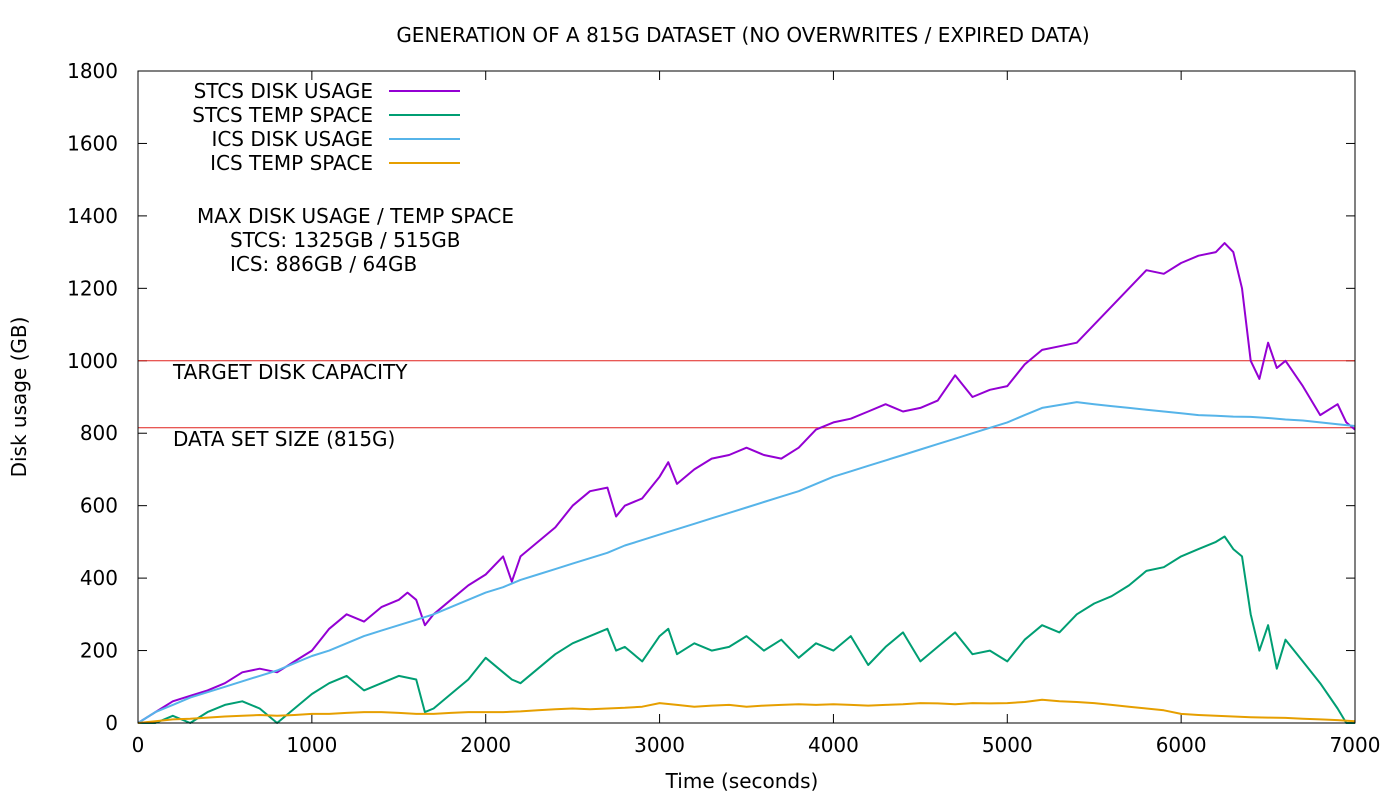 The image size is (1400, 800). What do you see at coordinates (355, 216) in the screenshot?
I see `annotation-line-1: MAX DISK USAGE / TEMP SPACE` at bounding box center [355, 216].